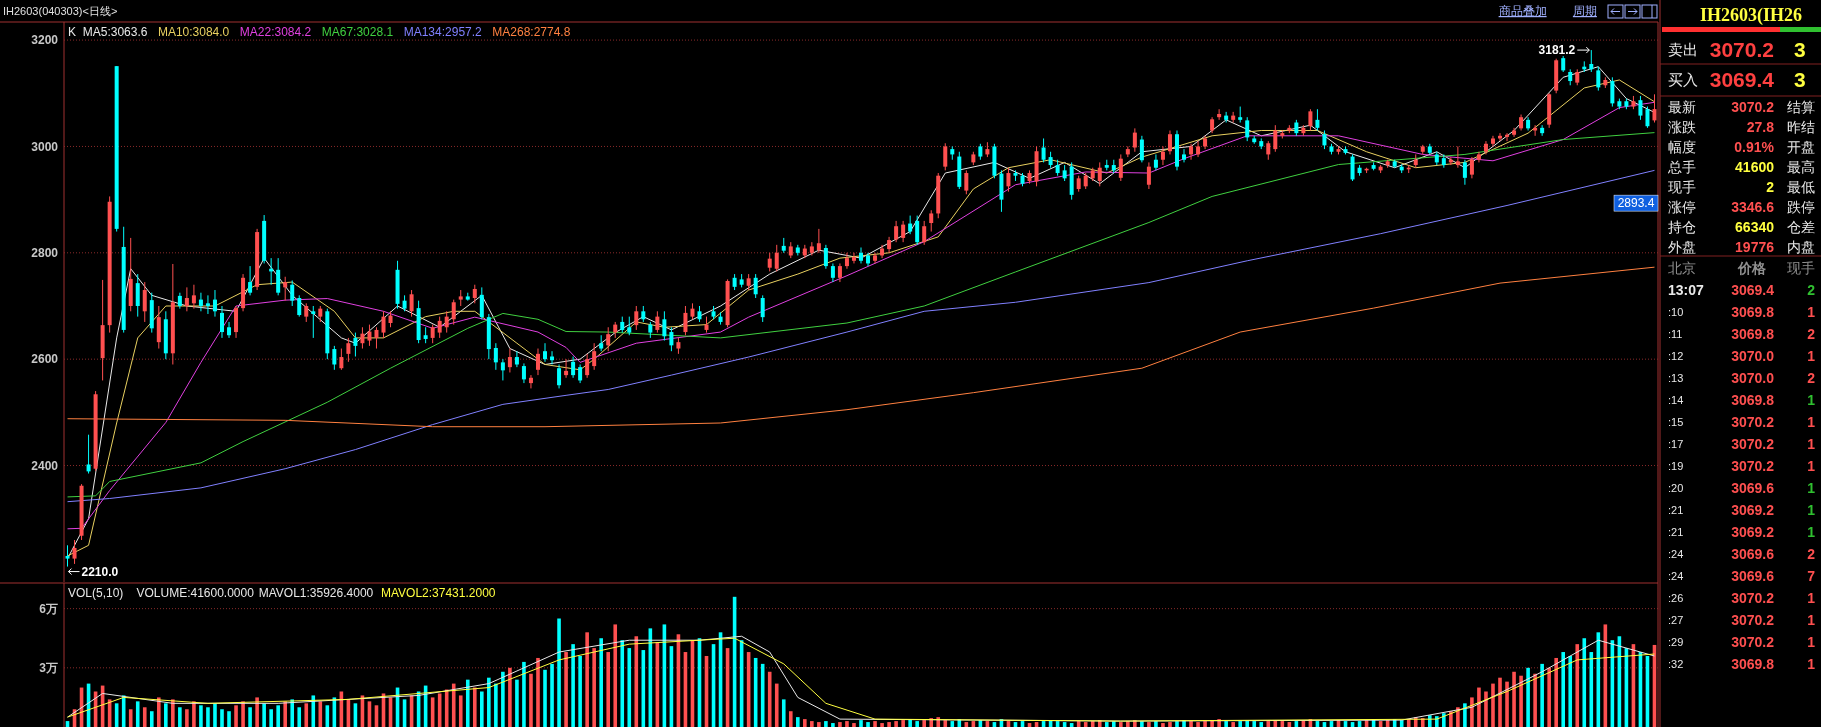 The width and height of the screenshot is (1821, 727). I want to click on text: 昨结, so click(1801, 126).